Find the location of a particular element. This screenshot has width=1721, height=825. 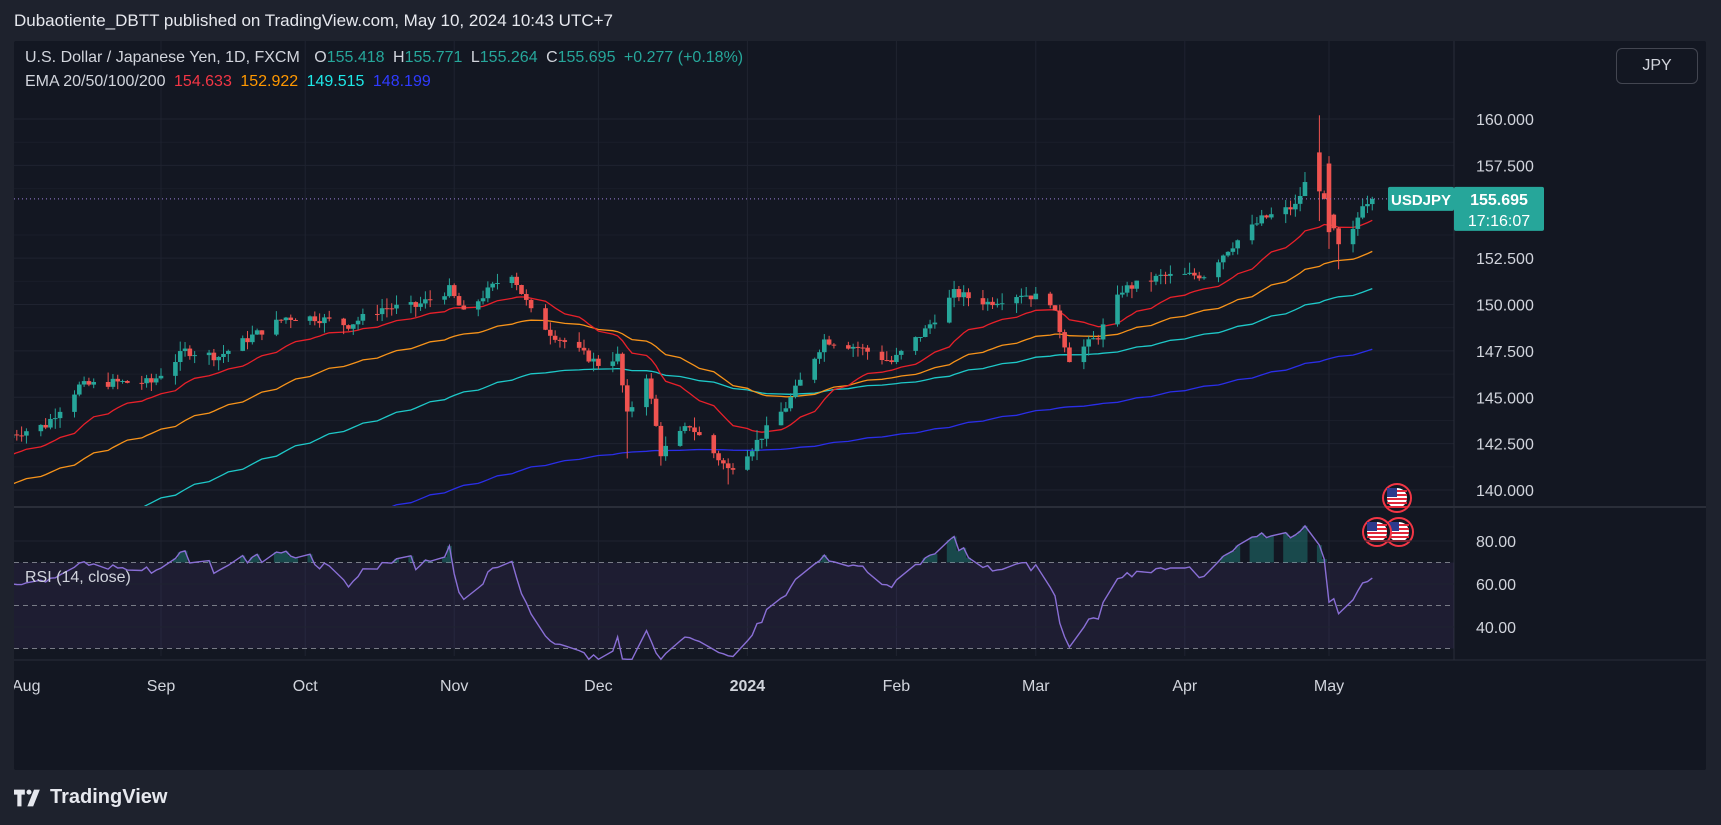

price-tick-label: 150.000 is located at coordinates (1505, 306).